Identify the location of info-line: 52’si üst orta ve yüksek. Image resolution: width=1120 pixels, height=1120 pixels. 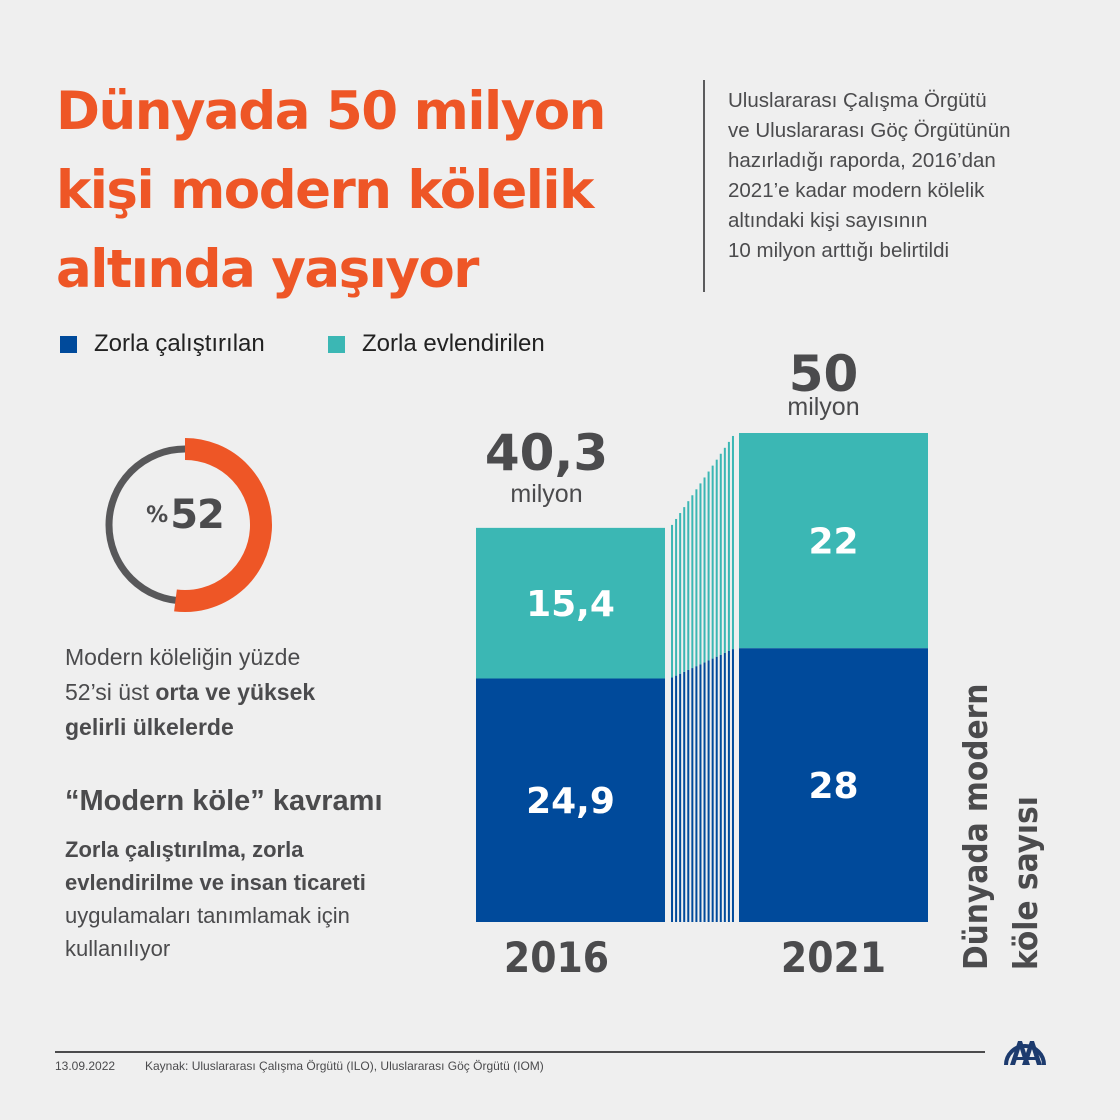
(255, 692).